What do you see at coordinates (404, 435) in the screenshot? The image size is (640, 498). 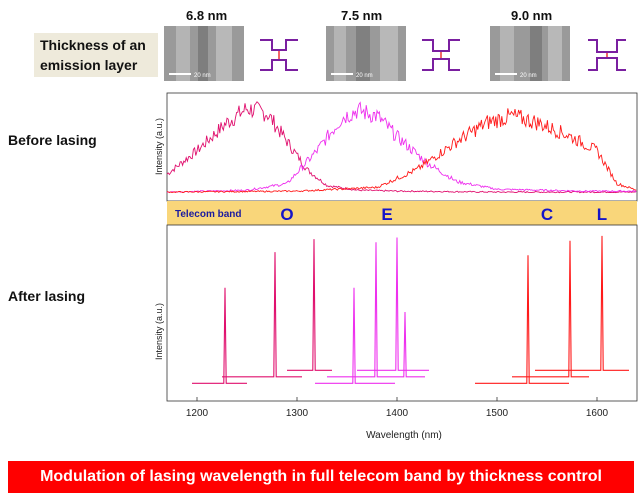 I see `x-axis-label: Wavelength (nm)` at bounding box center [404, 435].